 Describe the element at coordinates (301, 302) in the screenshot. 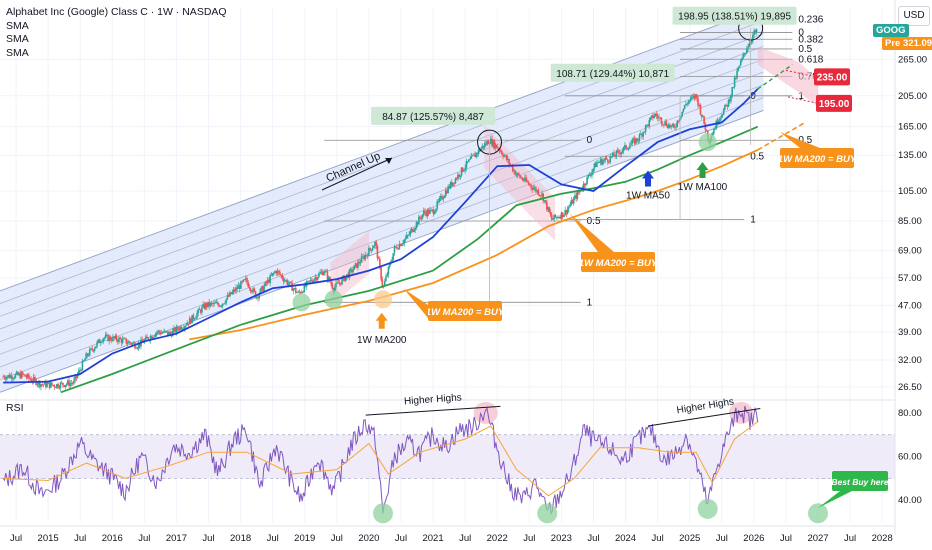

I see `ma-touch-marker` at that location.